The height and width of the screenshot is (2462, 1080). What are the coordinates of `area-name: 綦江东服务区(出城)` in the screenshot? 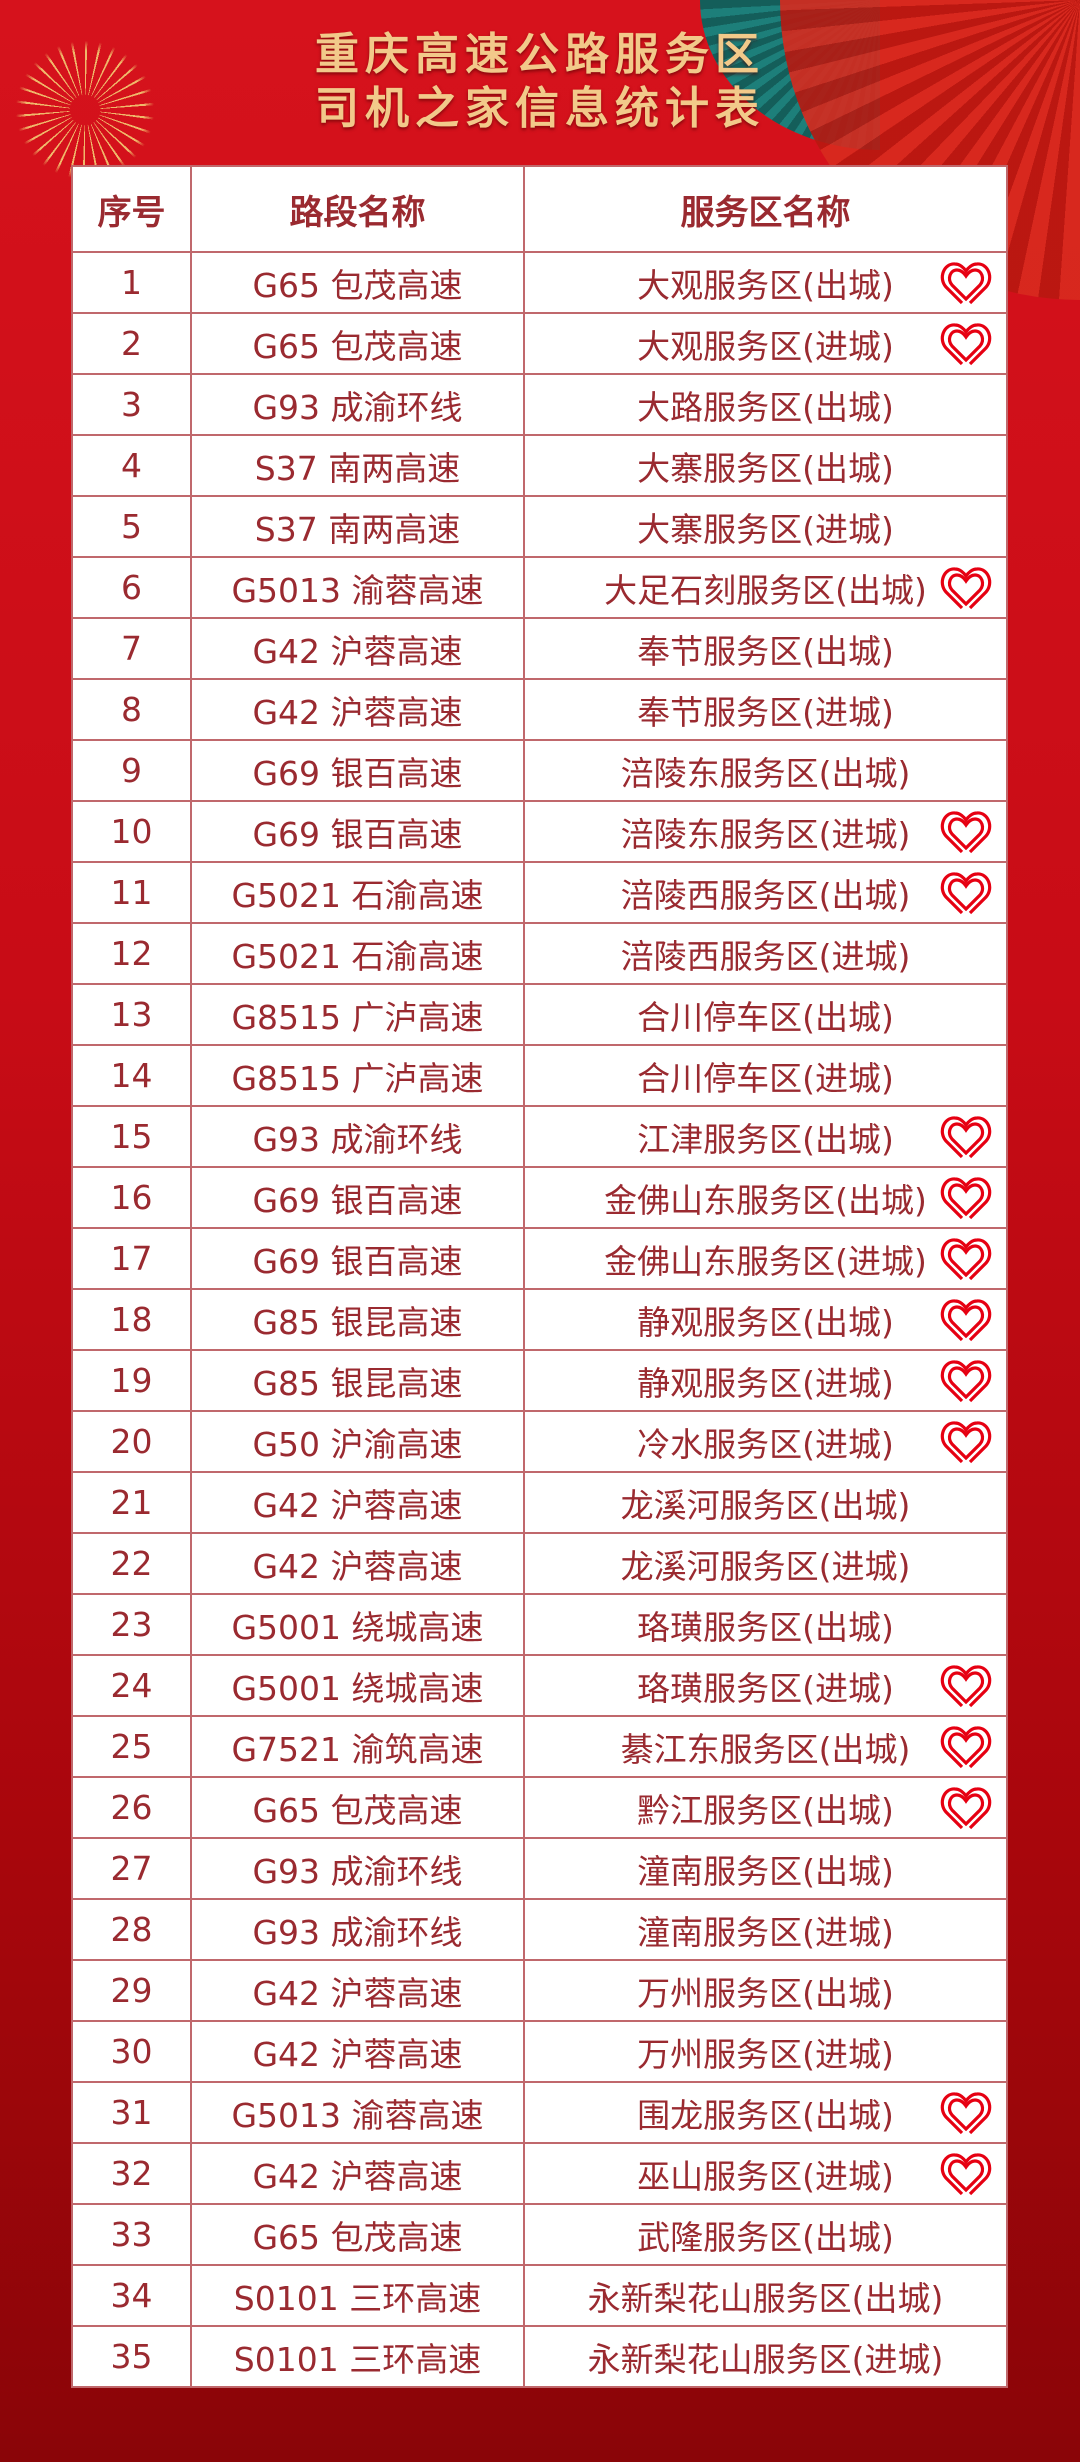 It's located at (765, 1749).